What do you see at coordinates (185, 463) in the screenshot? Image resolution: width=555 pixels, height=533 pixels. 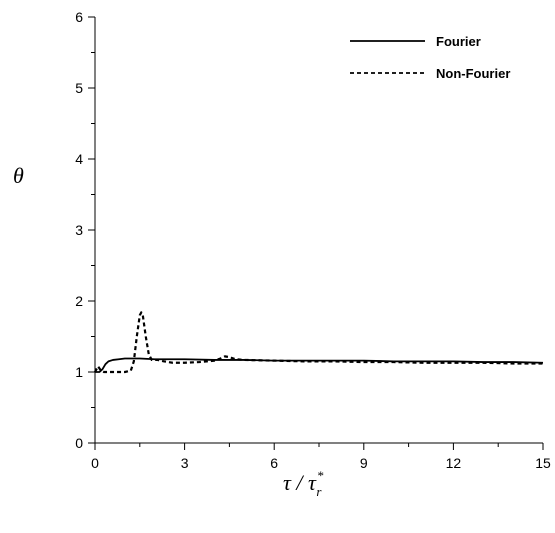 I see `x-tick-label: 3` at bounding box center [185, 463].